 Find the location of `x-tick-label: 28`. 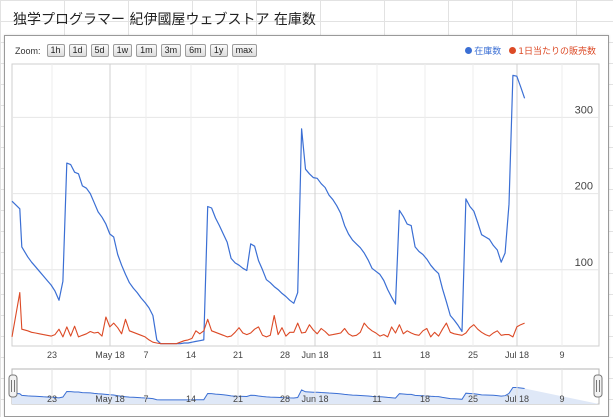

x-tick-label: 28 is located at coordinates (285, 355).